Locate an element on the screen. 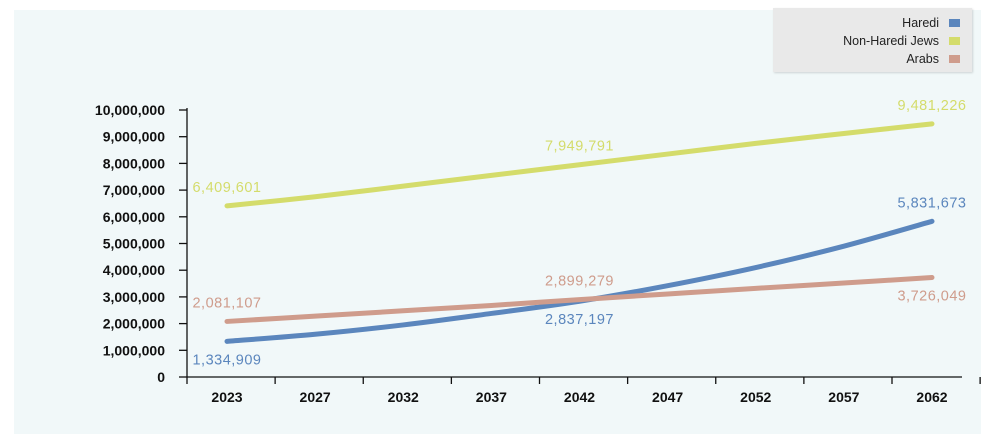 The height and width of the screenshot is (447, 997). legend-label: Non-Haredi Jews is located at coordinates (891, 41).